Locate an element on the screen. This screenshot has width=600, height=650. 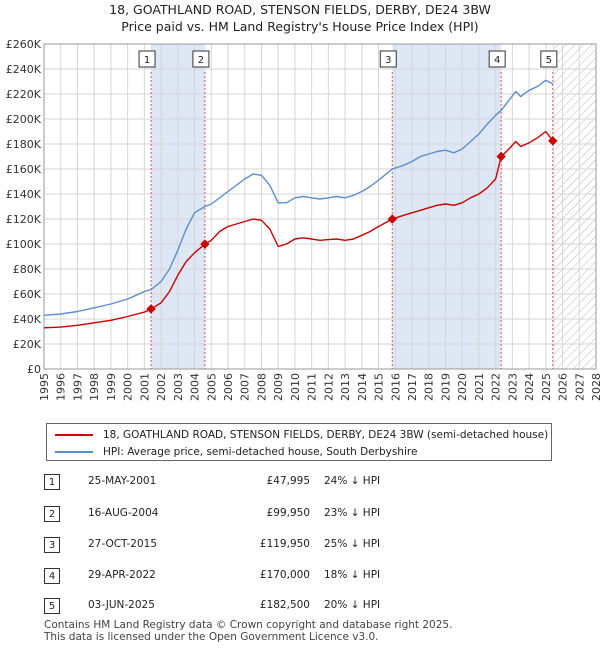
sale-date: 03-JUN-2025 is located at coordinates (121, 605).